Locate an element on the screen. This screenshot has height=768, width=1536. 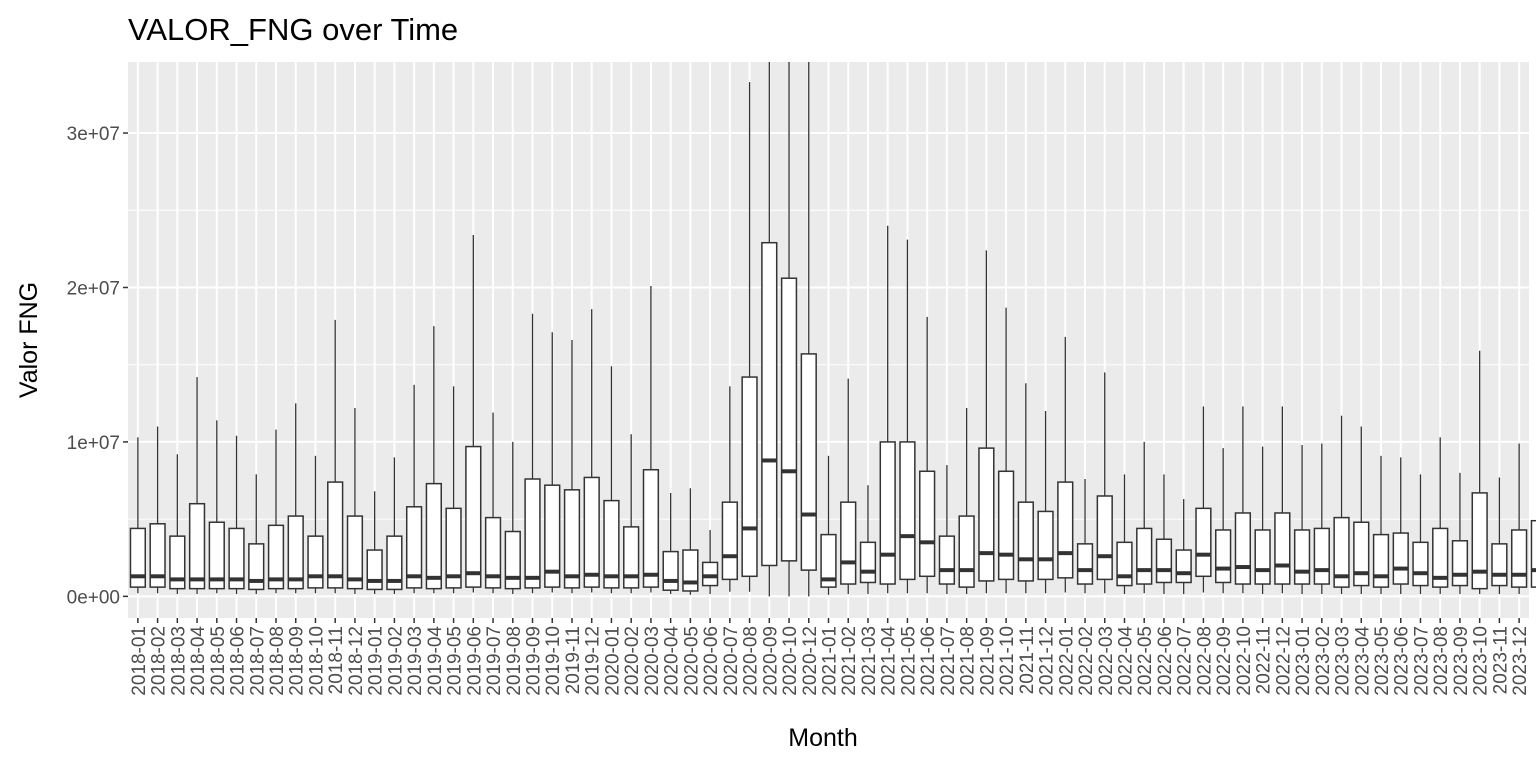
x-tick-label: 2022-09 is located at coordinates (1224, 661).